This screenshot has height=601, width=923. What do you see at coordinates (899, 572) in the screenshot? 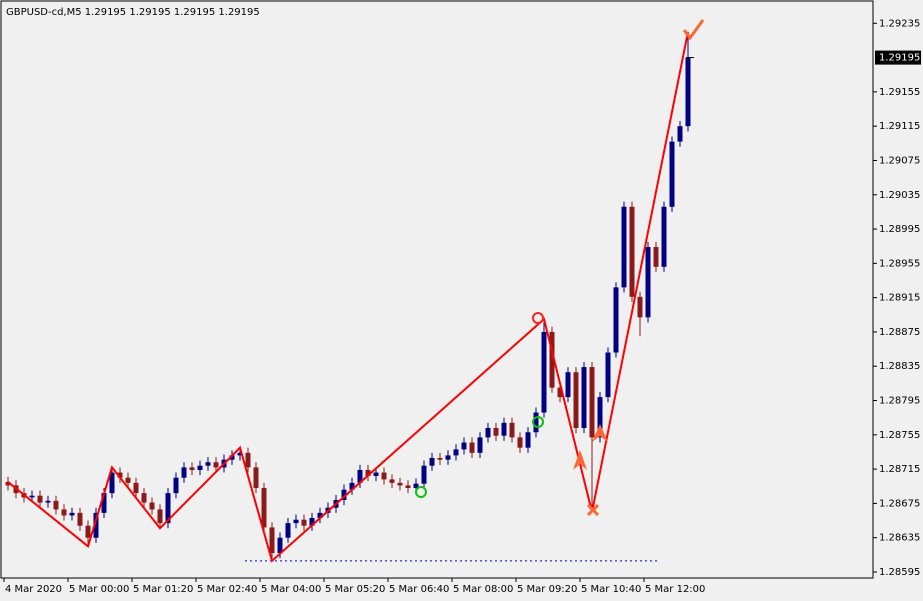
I see `y-tick-label: 1.28595` at bounding box center [899, 572].